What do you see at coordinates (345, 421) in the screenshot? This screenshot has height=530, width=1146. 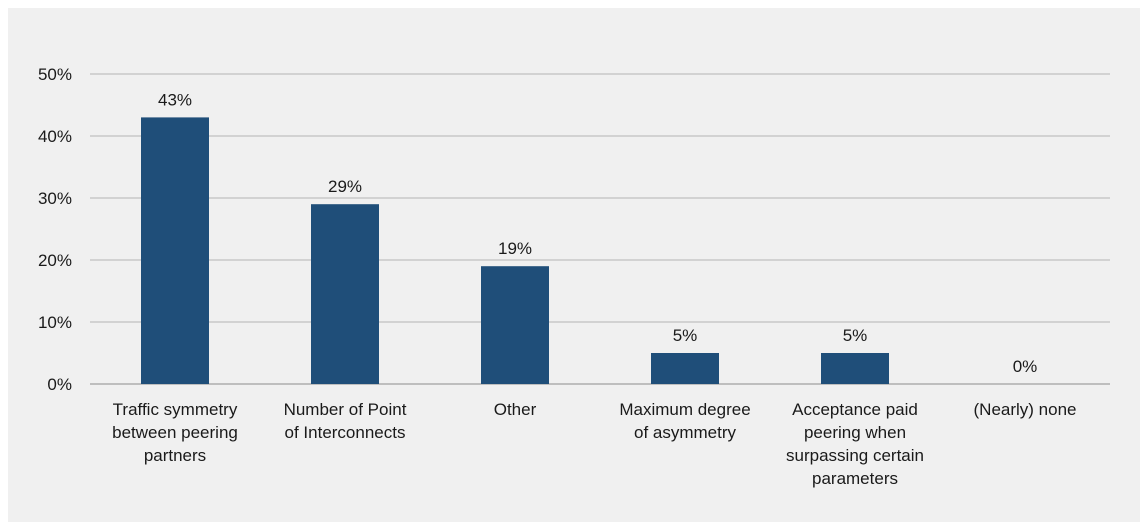 I see `category-label: Number of Point of Interconnects` at bounding box center [345, 421].